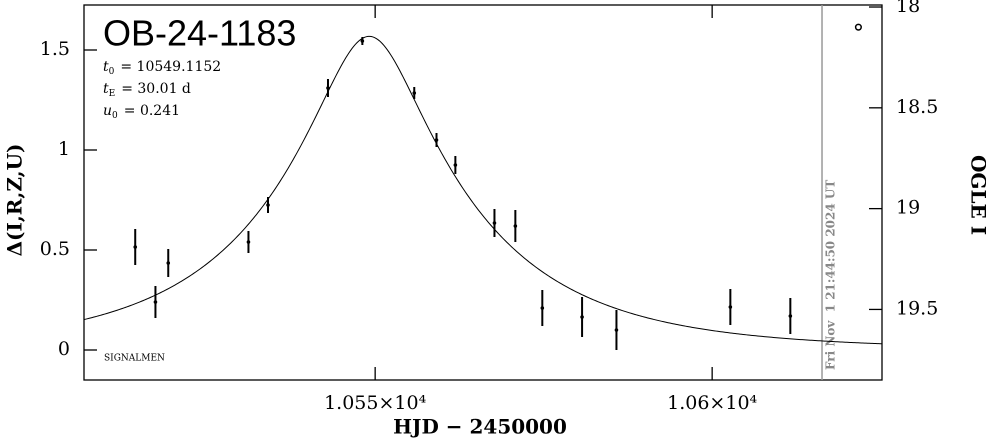 This screenshot has height=438, width=986. Describe the element at coordinates (917, 308) in the screenshot. I see `y2-tick-label: 19.5` at that location.